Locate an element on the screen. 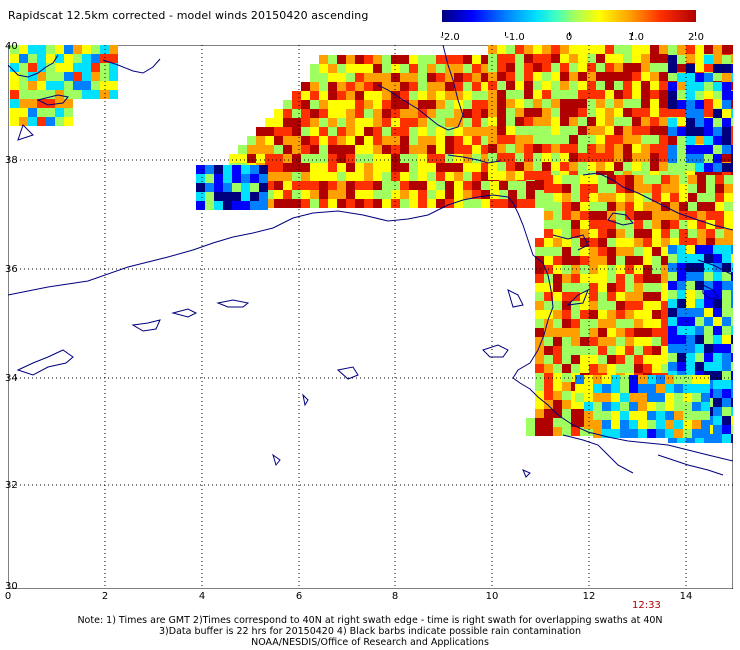  colorbar-label: 1.0 is located at coordinates (636, 37).